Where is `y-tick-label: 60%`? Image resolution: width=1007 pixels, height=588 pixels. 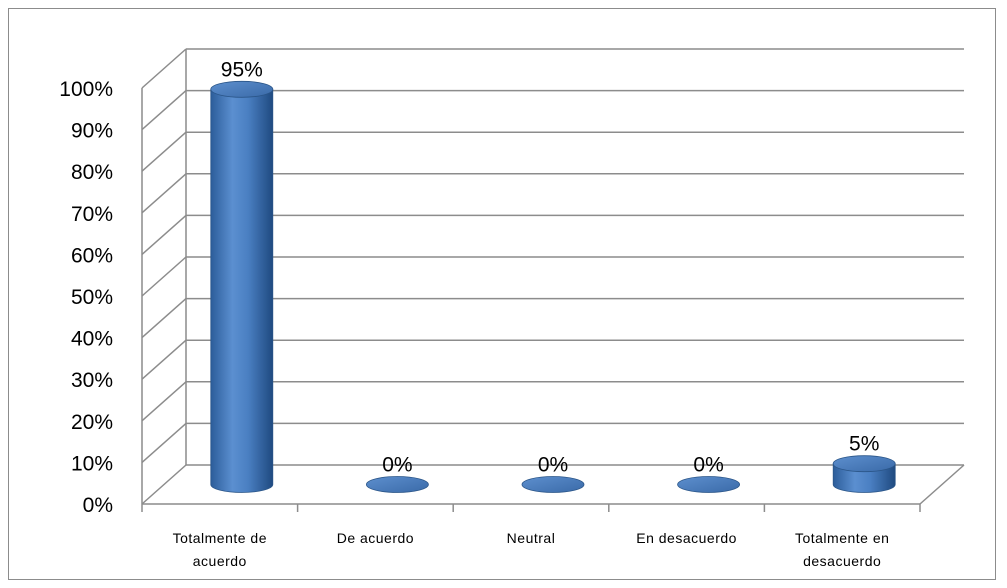
y-tick-label: 60% is located at coordinates (92, 255).